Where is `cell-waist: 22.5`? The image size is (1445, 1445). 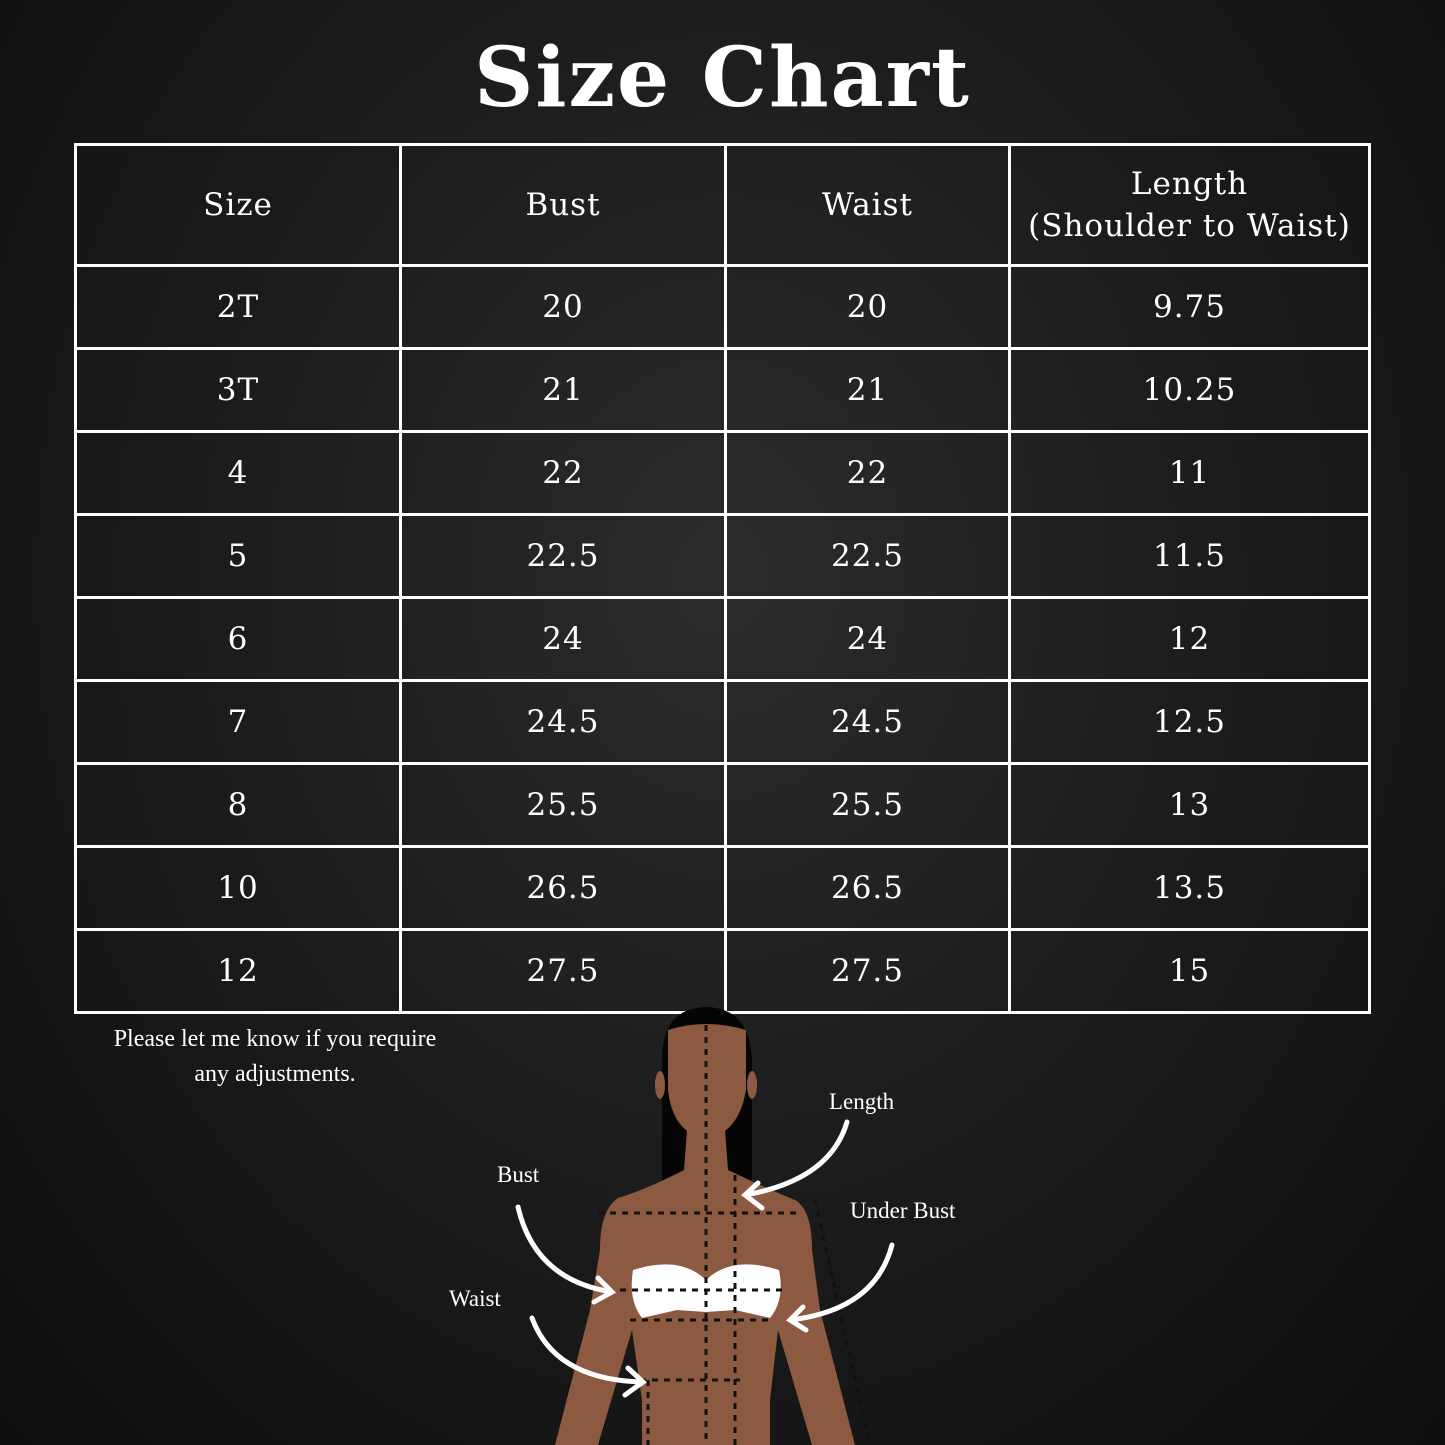 cell-waist: 22.5 is located at coordinates (867, 556).